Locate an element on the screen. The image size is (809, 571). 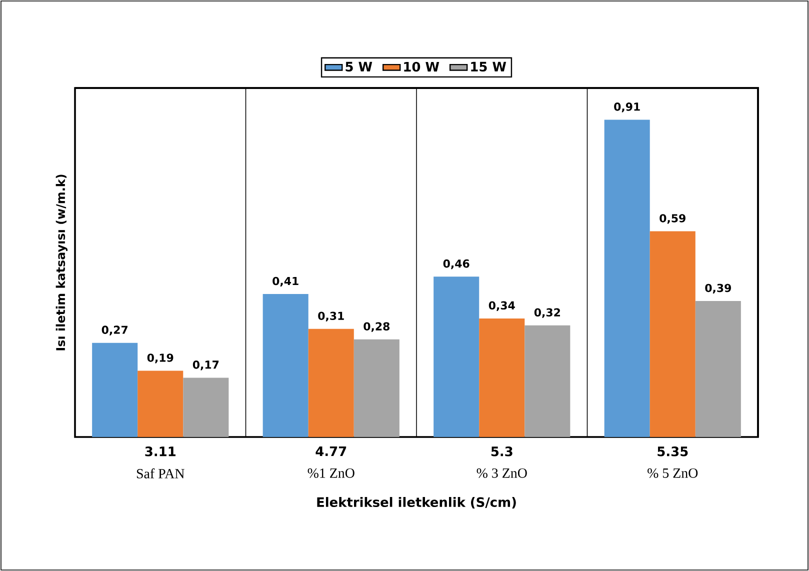
data-label: 0,34 is located at coordinates (501, 306).